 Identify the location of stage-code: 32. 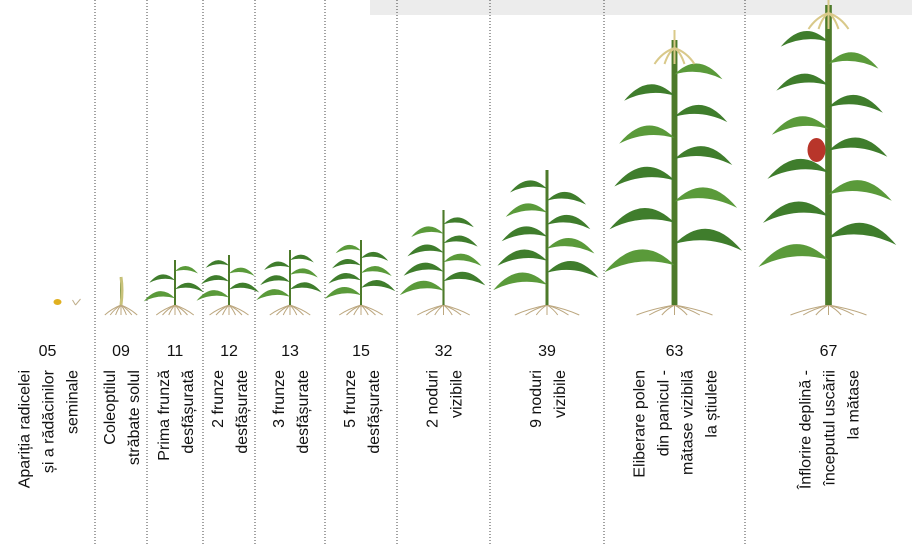
(444, 351).